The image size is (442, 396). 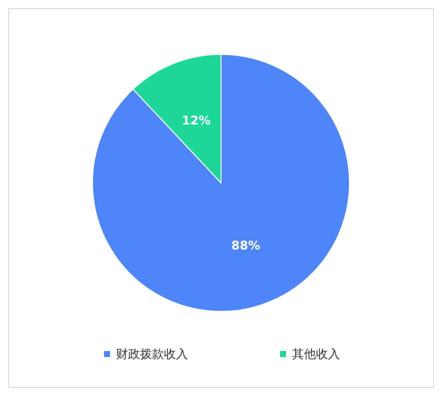 I want to click on data-label: 12%, so click(x=196, y=120).